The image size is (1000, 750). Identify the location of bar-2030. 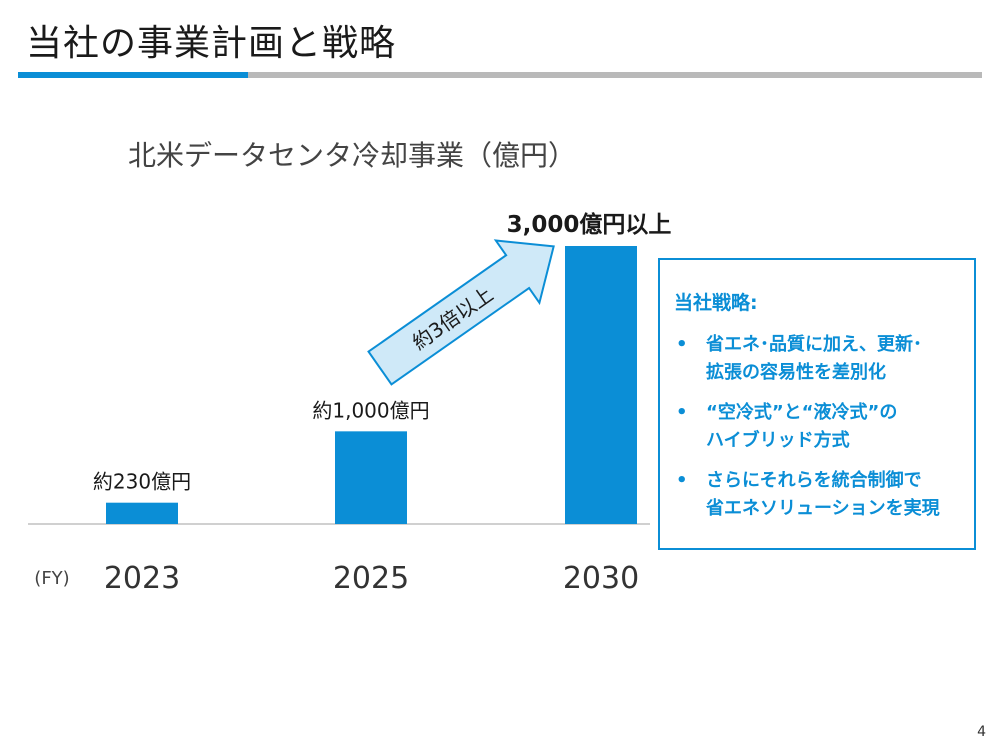
(601, 385).